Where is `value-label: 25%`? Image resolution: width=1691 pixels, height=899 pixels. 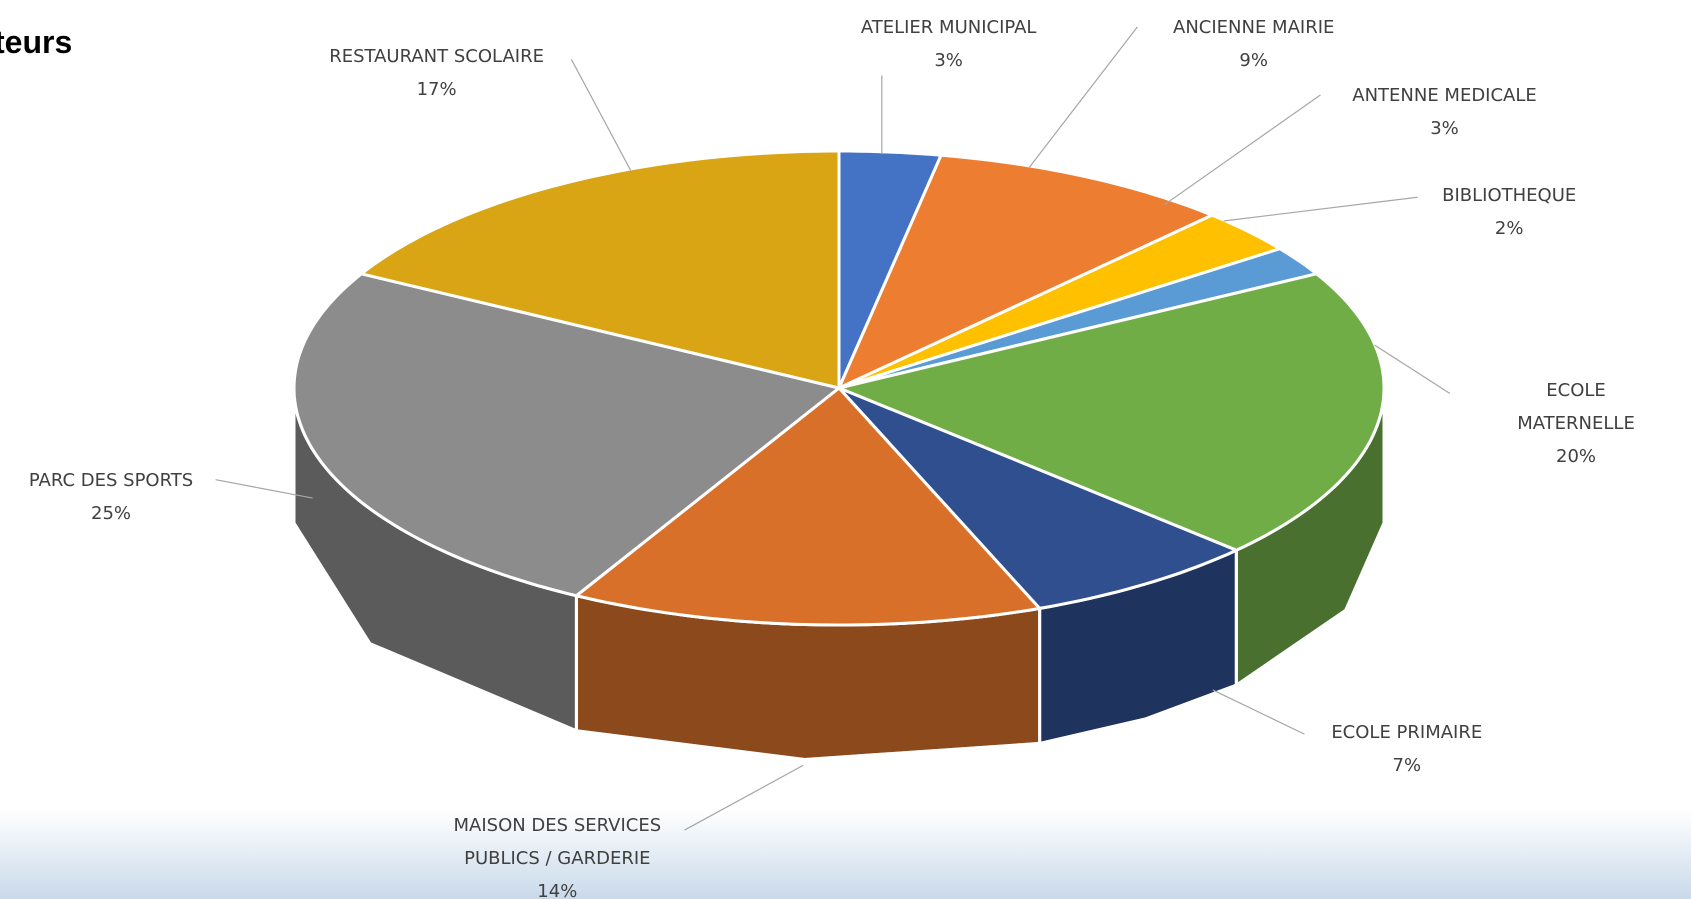 value-label: 25% is located at coordinates (111, 513).